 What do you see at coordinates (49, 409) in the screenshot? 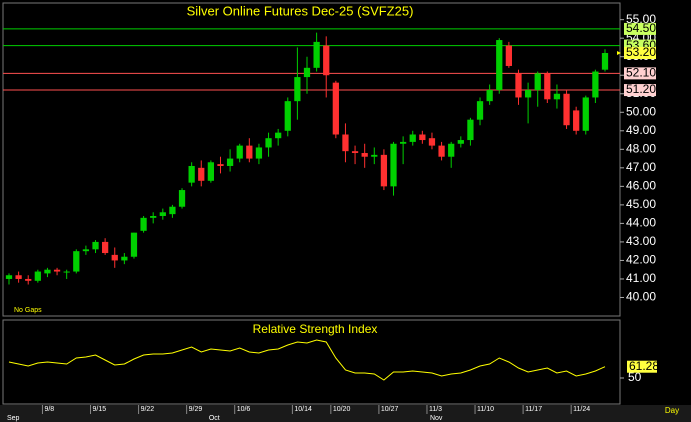
I see `x-tick-label: 9/8` at bounding box center [49, 409].